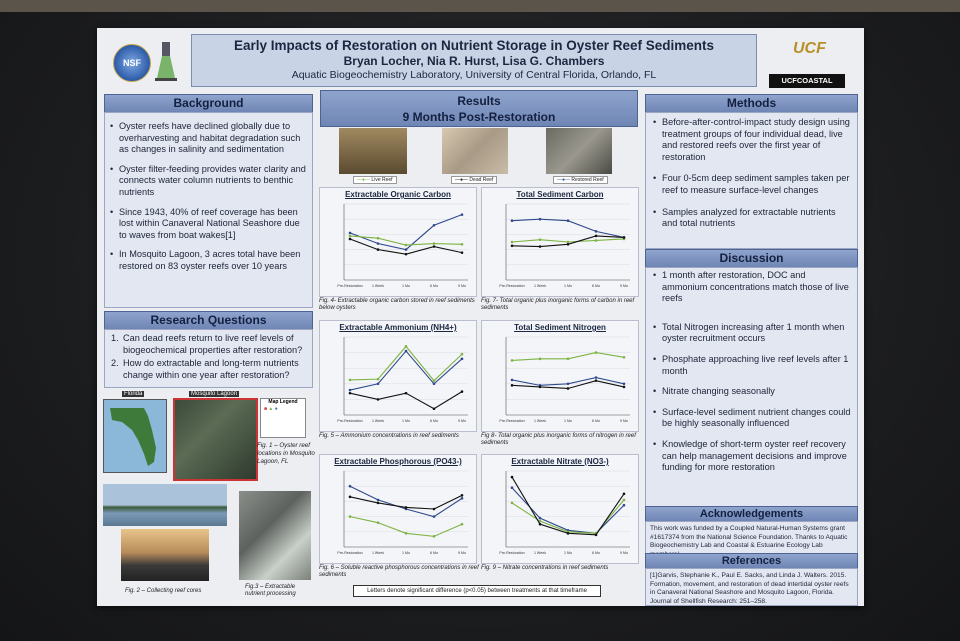  Describe the element at coordinates (165, 505) in the screenshot. I see `field-photo` at that location.